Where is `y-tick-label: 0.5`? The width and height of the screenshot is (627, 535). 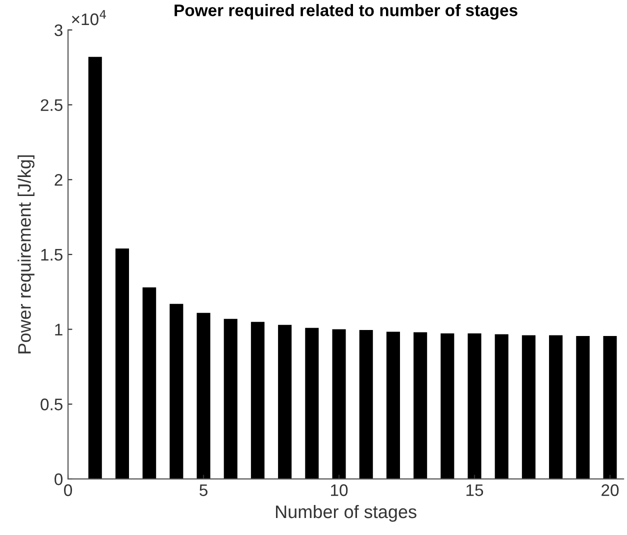 y-tick-label: 0.5 is located at coordinates (51, 404).